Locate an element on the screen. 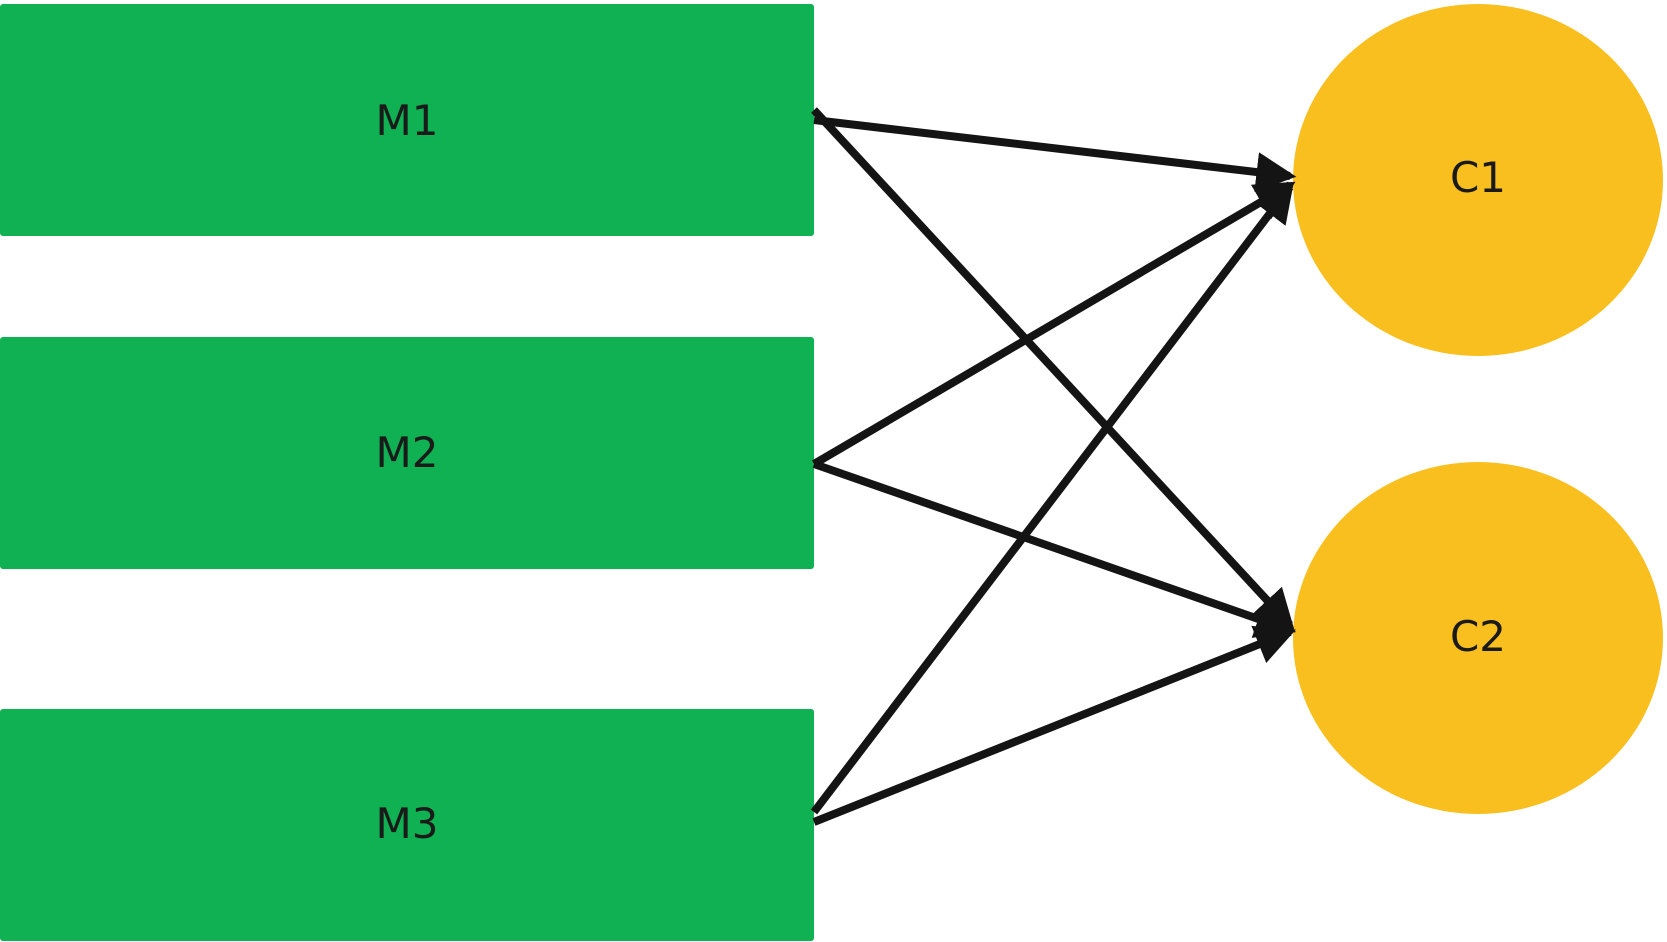  node-c2-label: C2 is located at coordinates (1478, 636).